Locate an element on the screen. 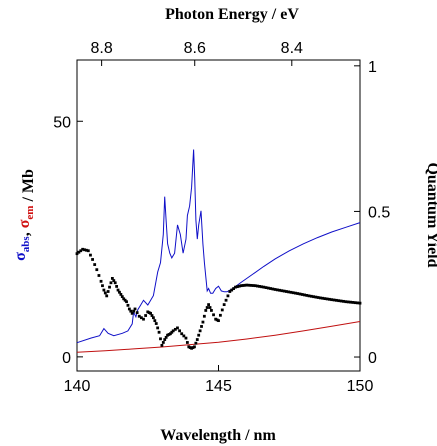 The height and width of the screenshot is (446, 437). x-tick-label: 150 is located at coordinates (360, 386).